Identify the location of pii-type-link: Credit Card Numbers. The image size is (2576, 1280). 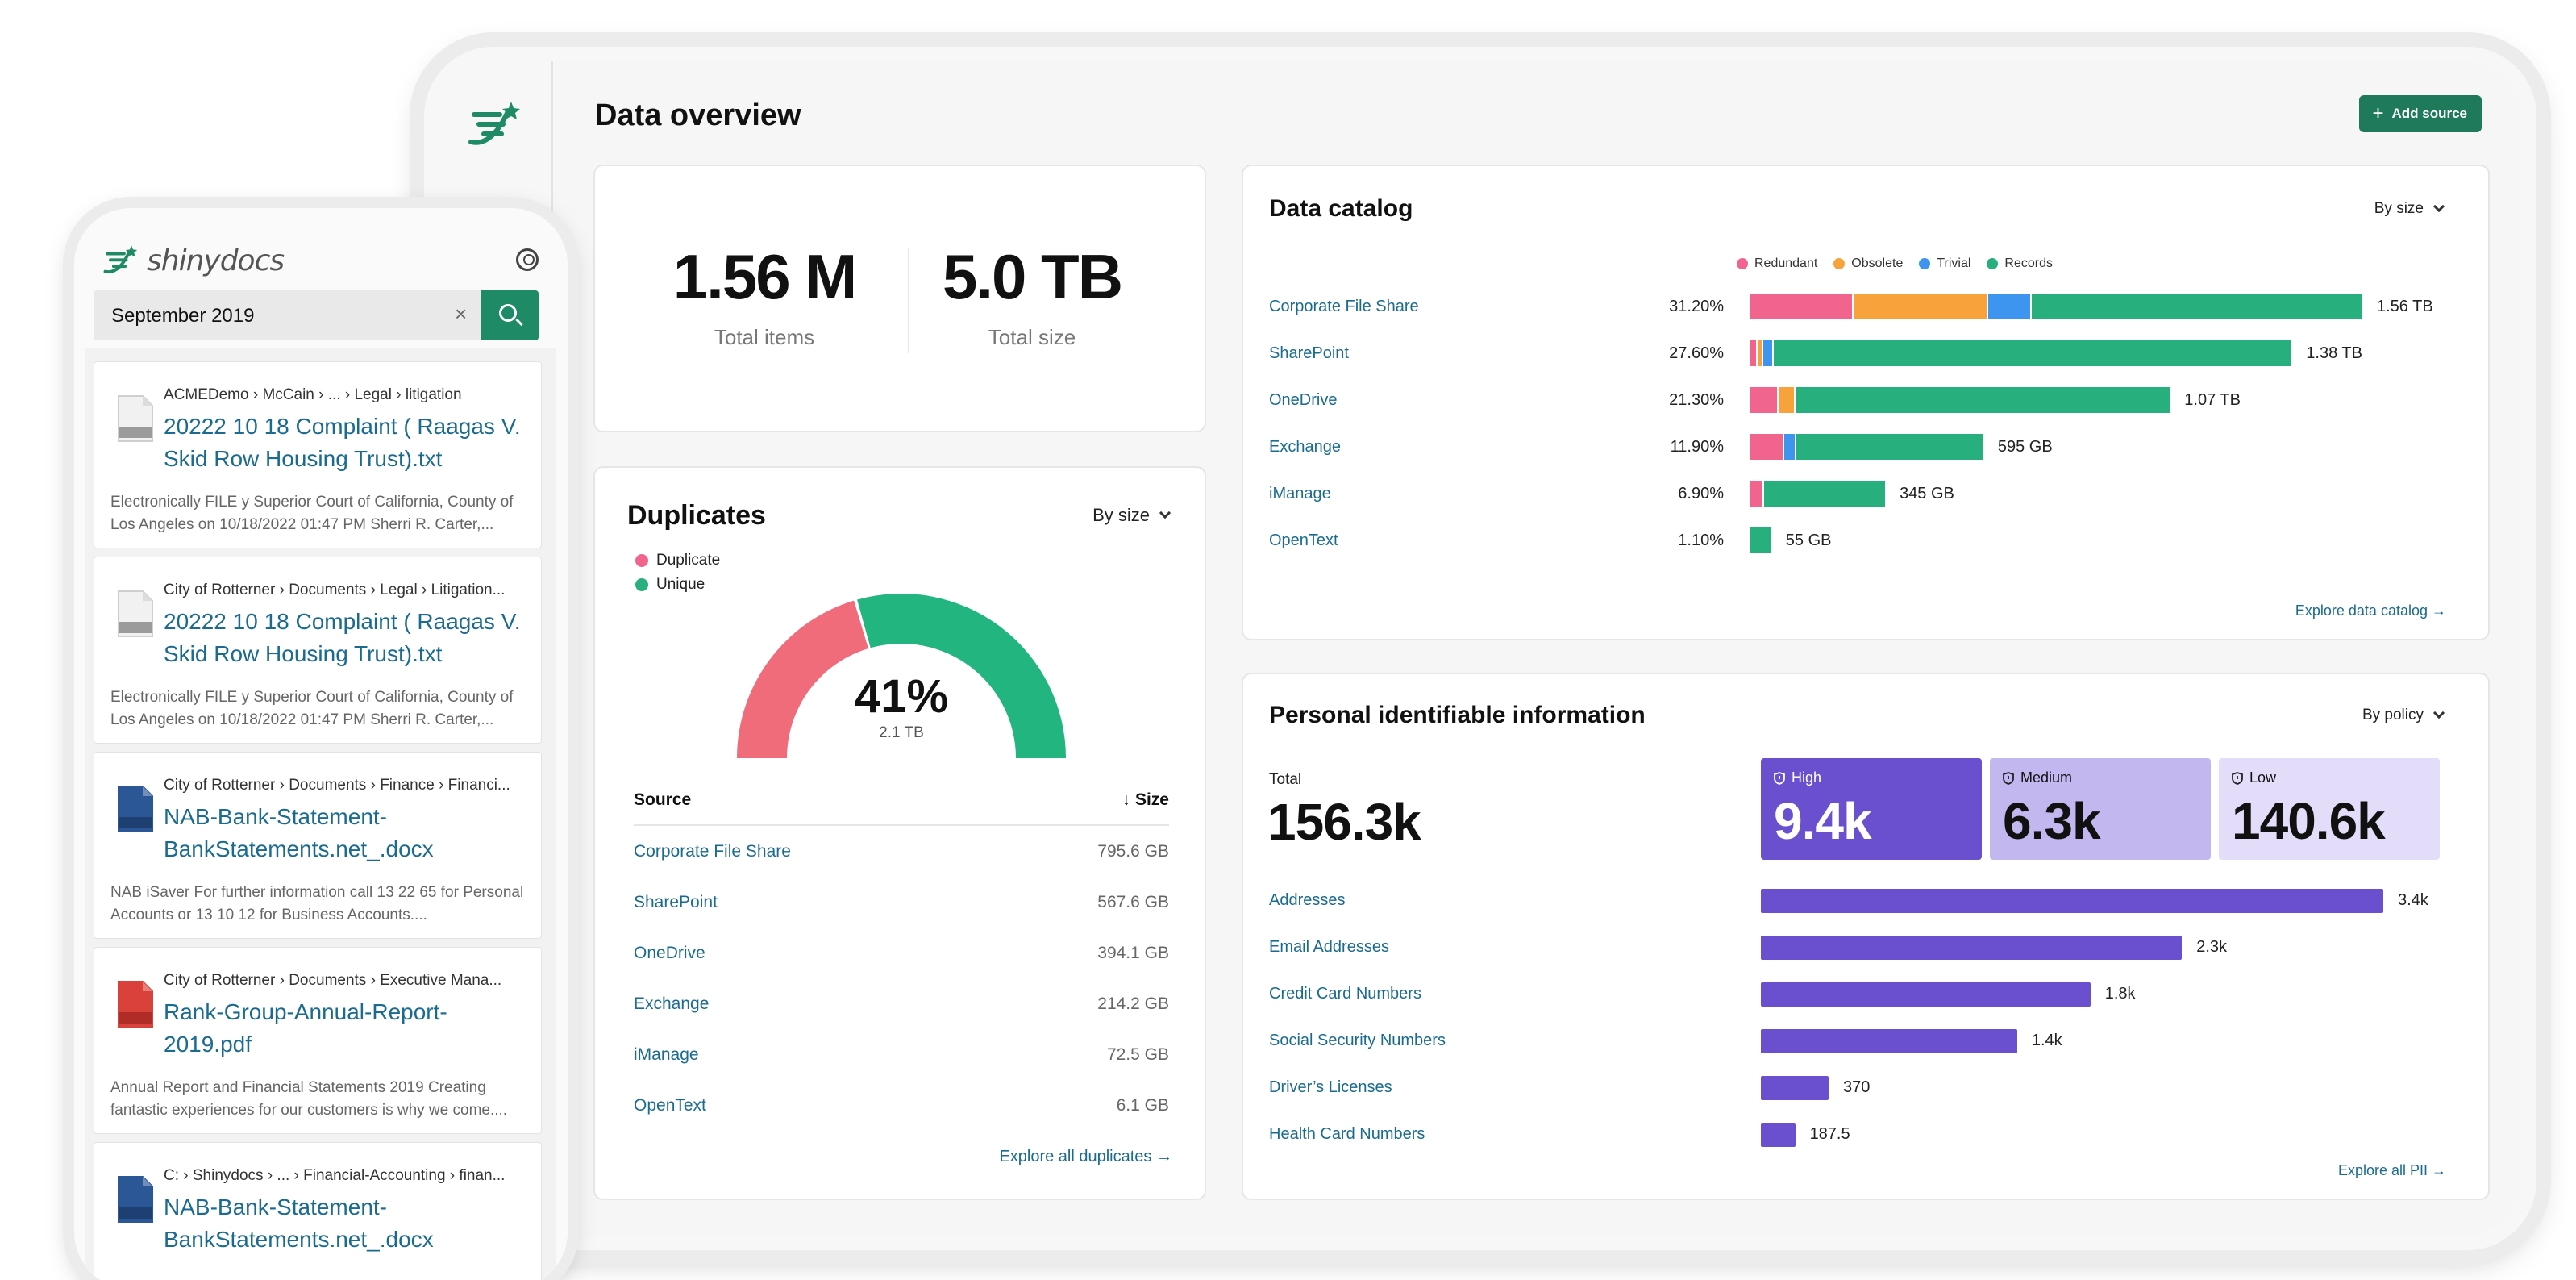
(1345, 994).